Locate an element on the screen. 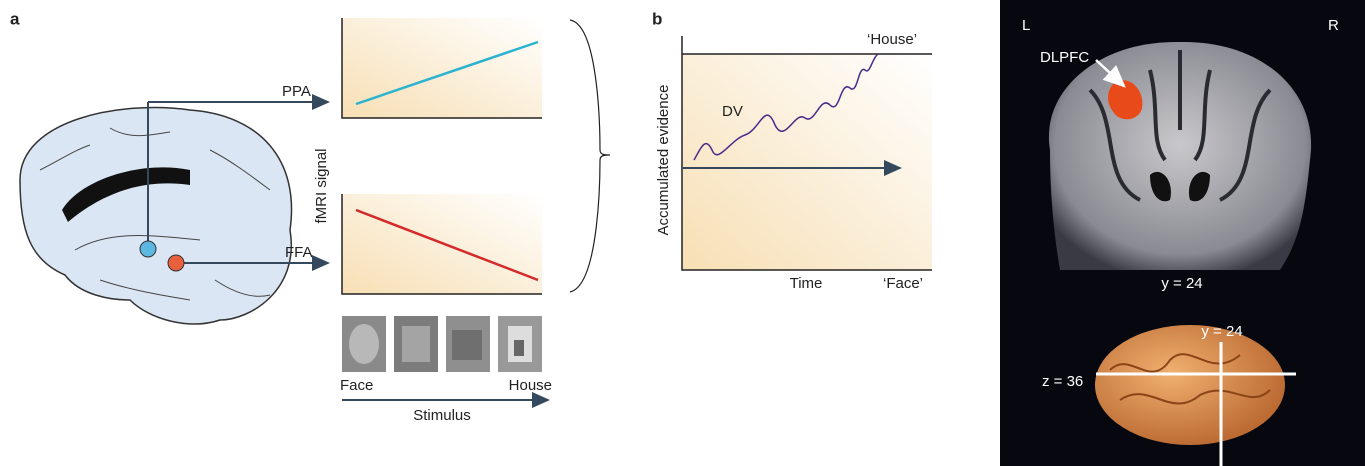  sulci is located at coordinates (1190, 379).